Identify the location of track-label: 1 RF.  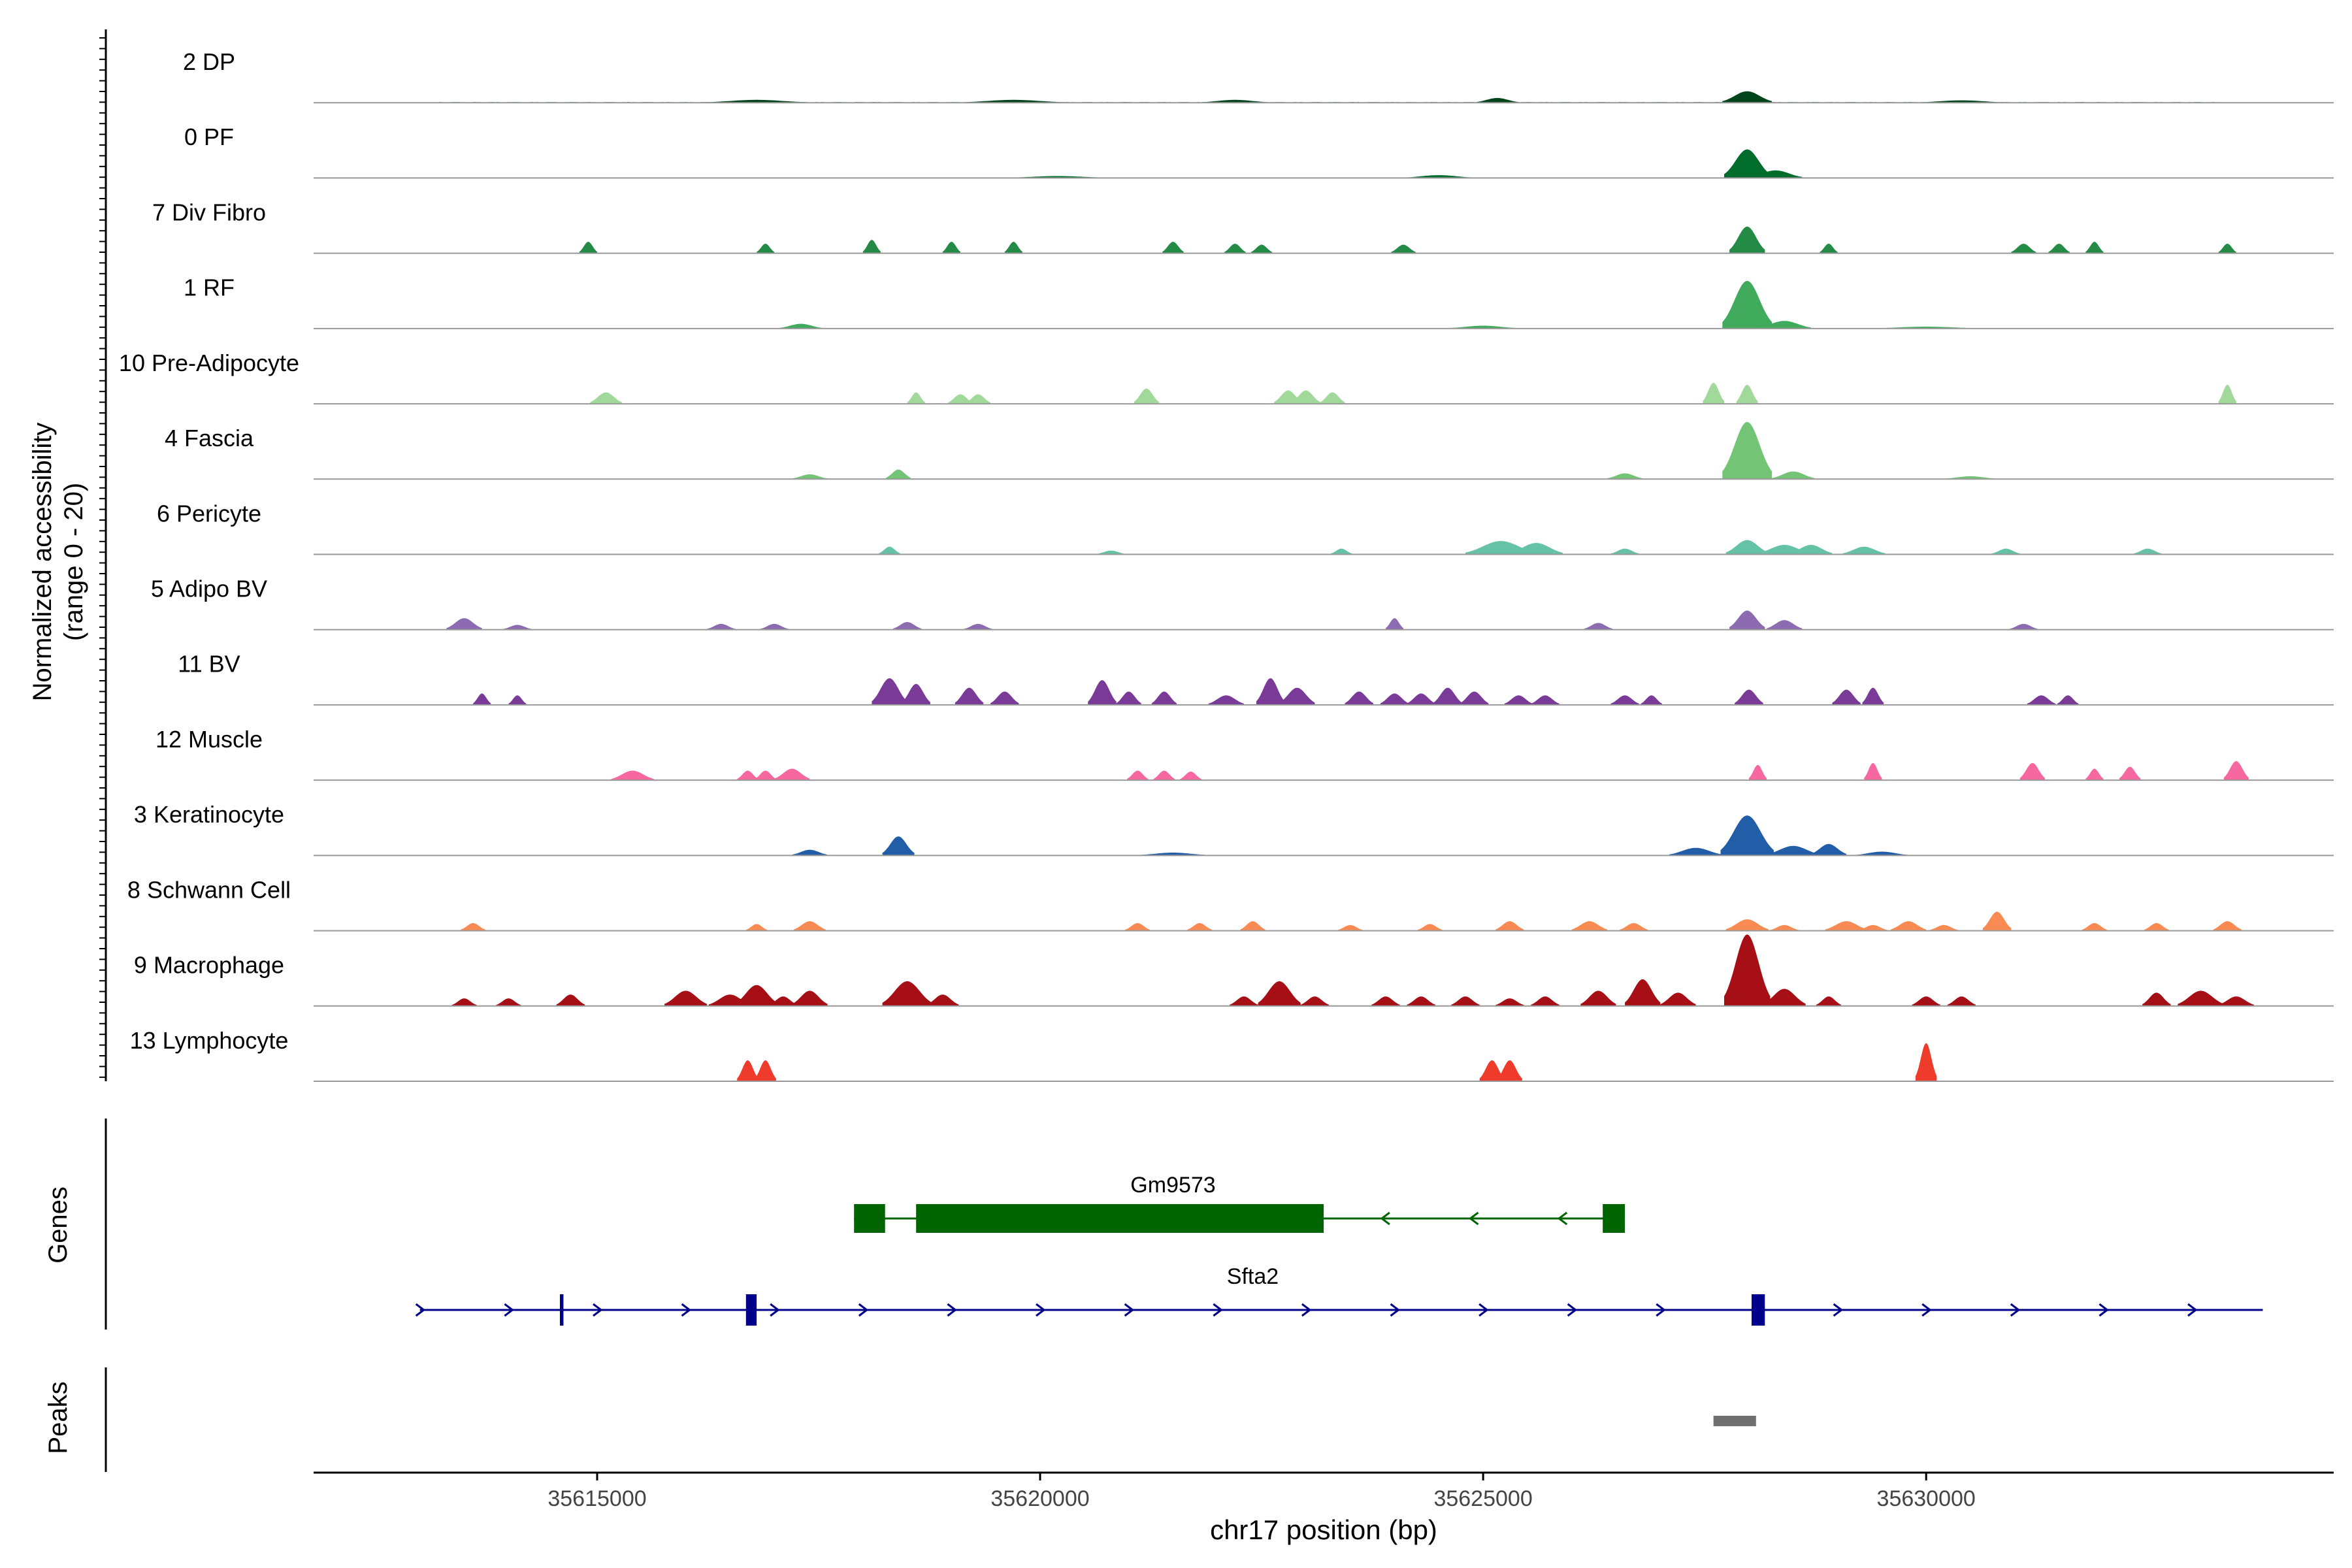
(209, 287).